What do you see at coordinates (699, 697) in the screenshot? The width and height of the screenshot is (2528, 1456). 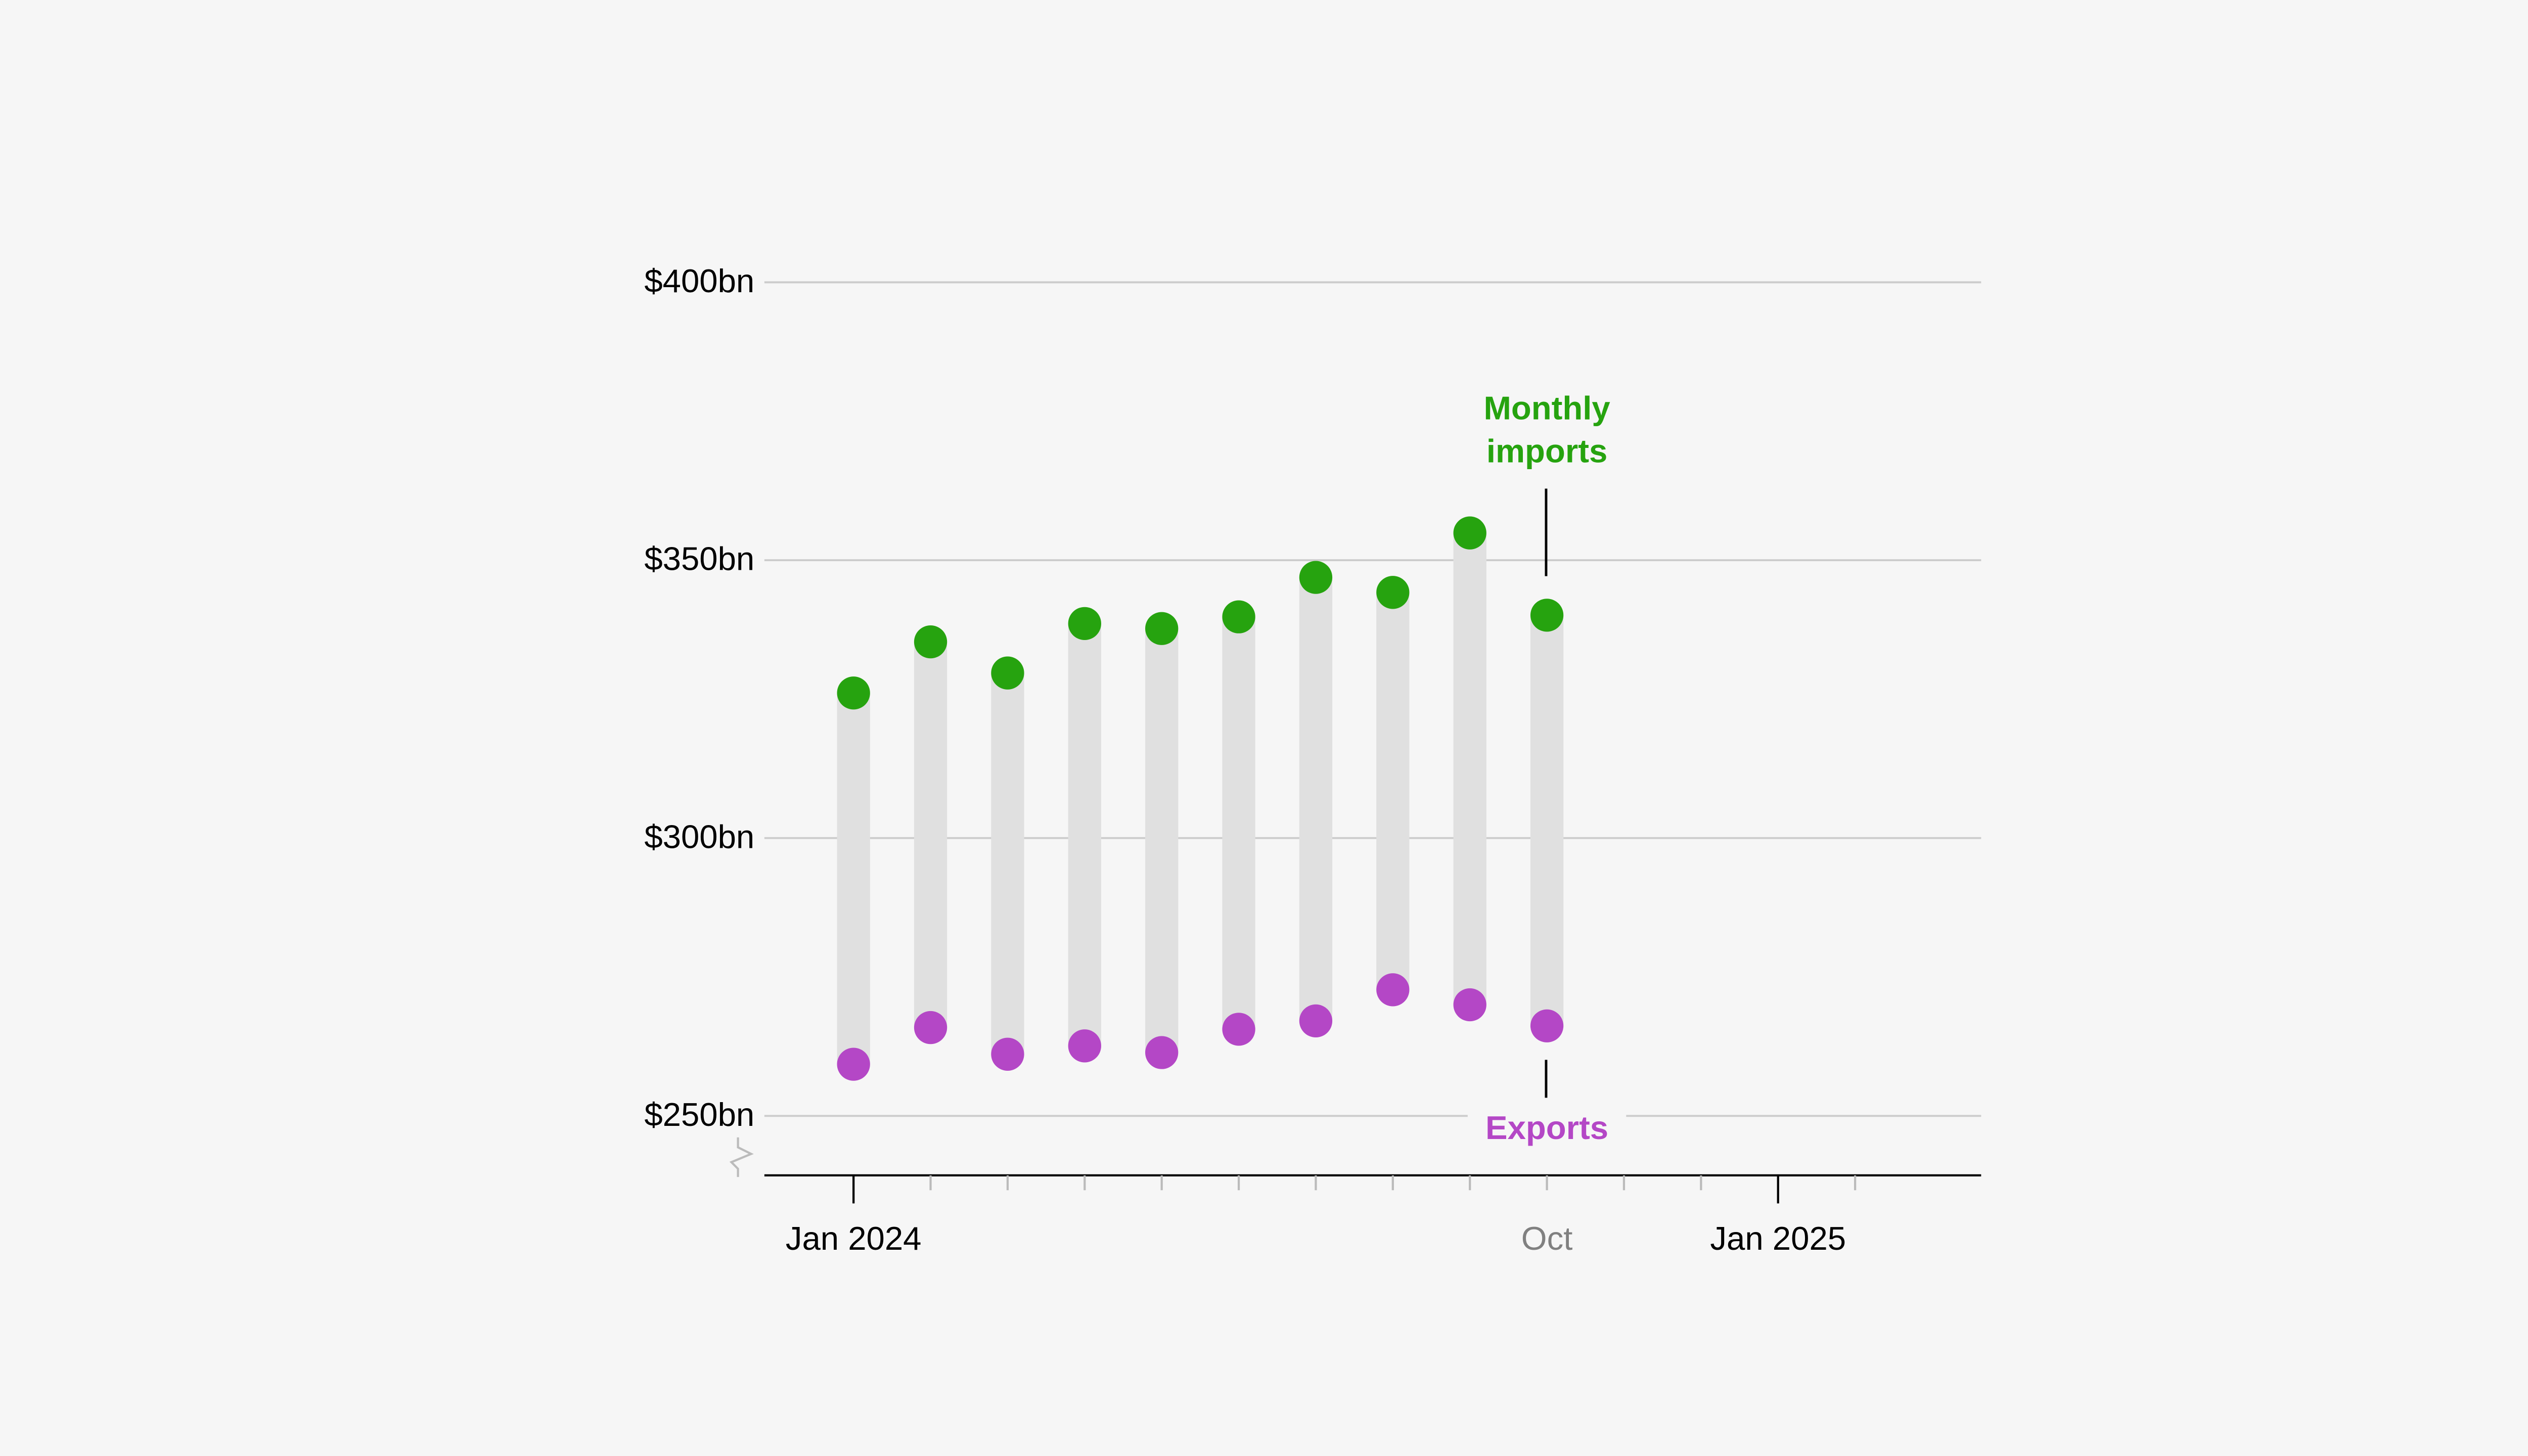 I see `y-axis-labels: $400bn $350bn $300bn $250bn` at bounding box center [699, 697].